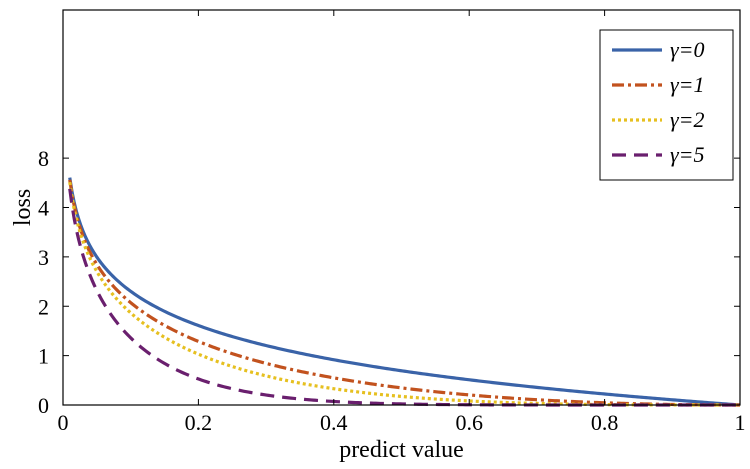 This screenshot has width=750, height=469. Describe the element at coordinates (605, 422) in the screenshot. I see `x-tick-label: 0.8` at that location.